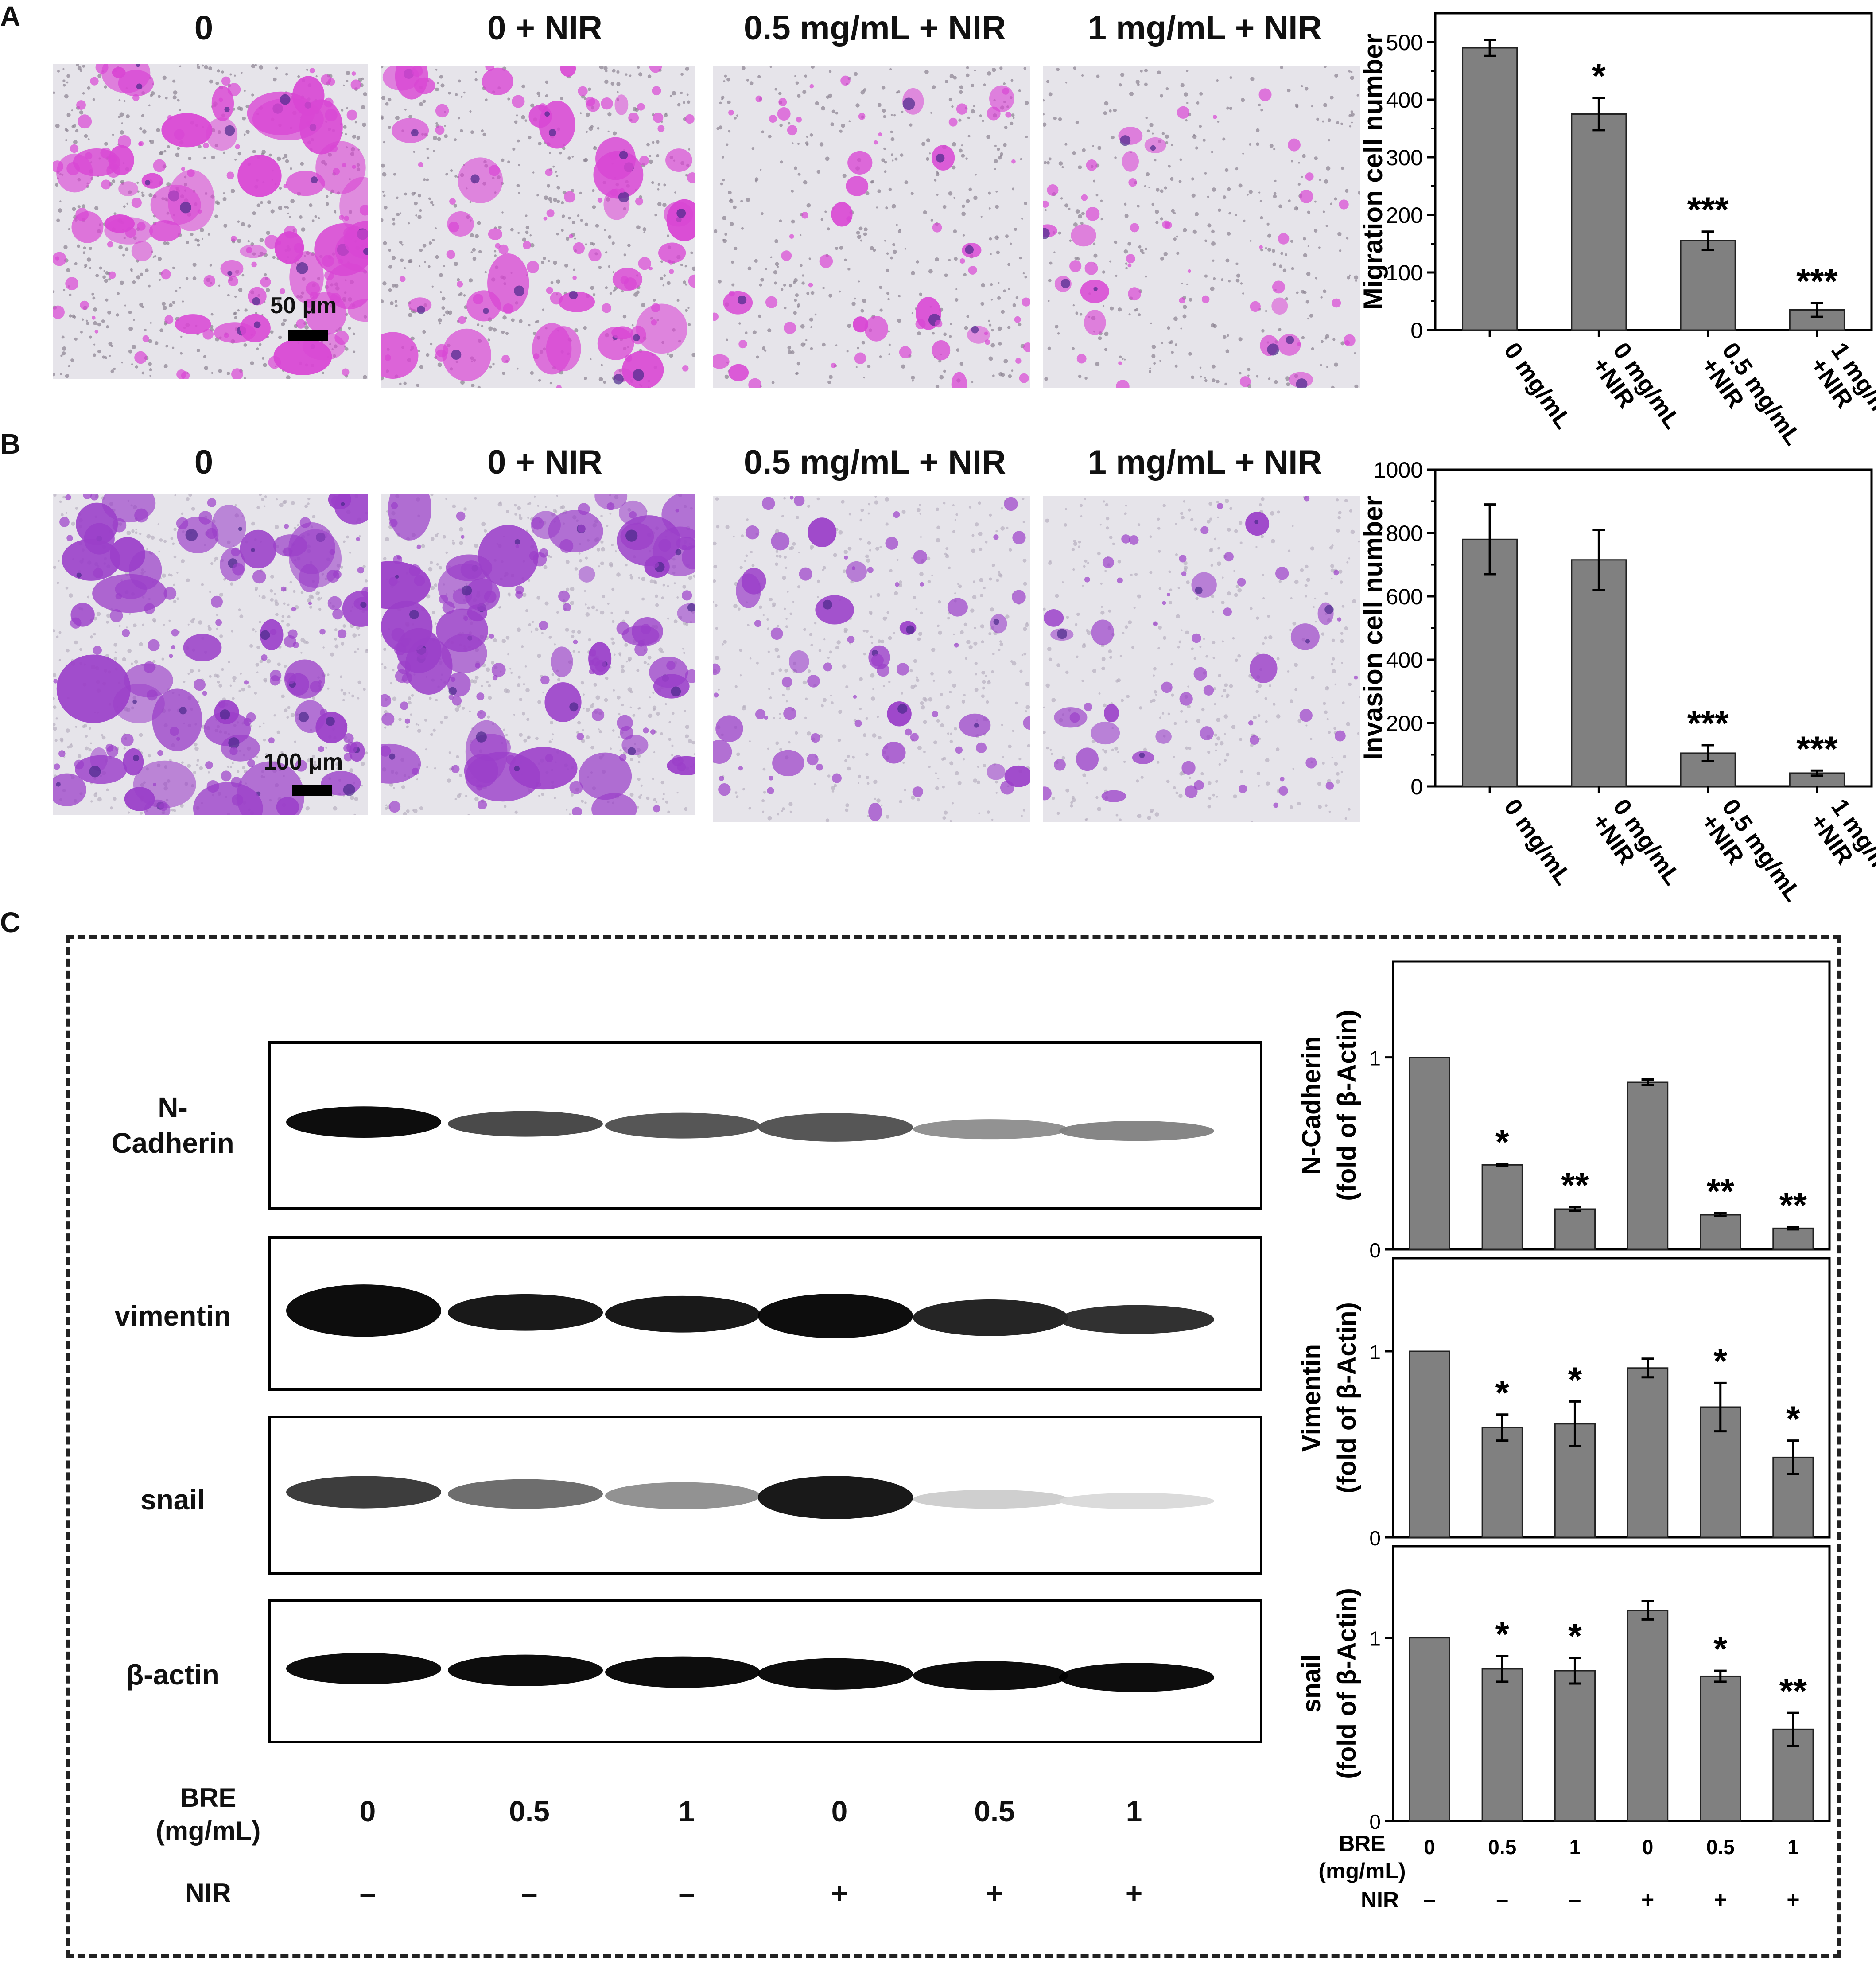 This screenshot has height=1964, width=1876. I want to click on blot-label-vimentin: vimentin, so click(172, 1316).